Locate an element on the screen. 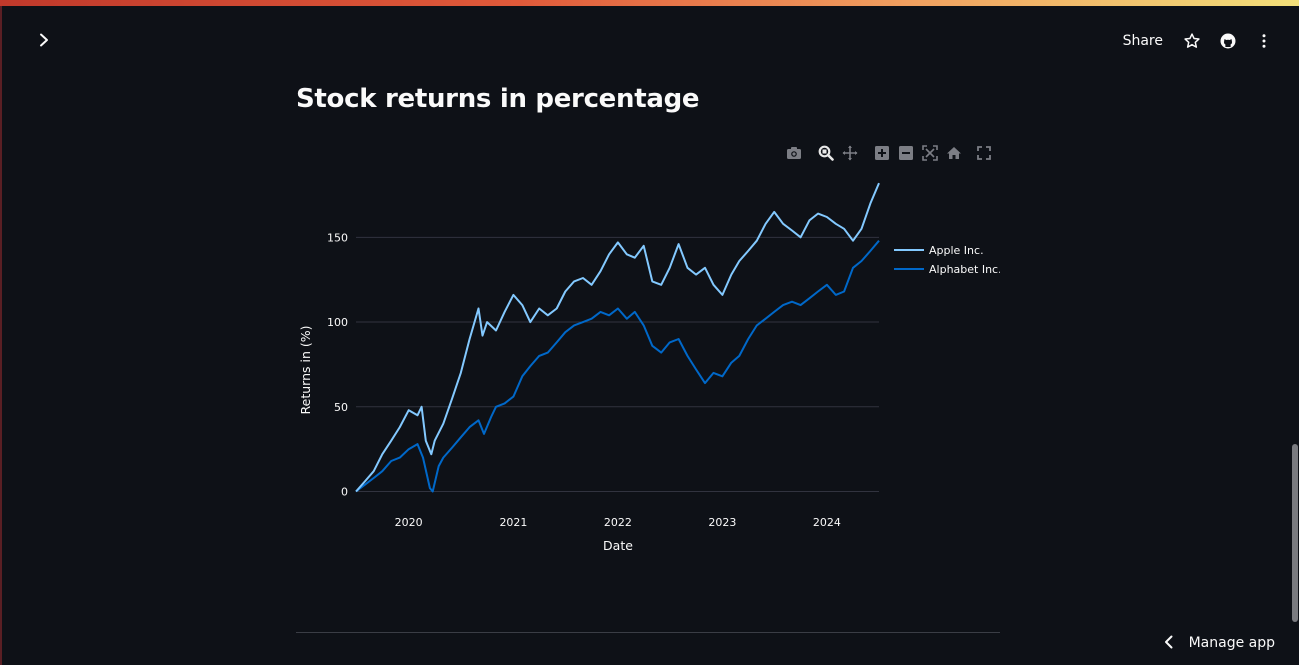 This screenshot has height=665, width=1299. chevron-right-icon is located at coordinates (44, 41).